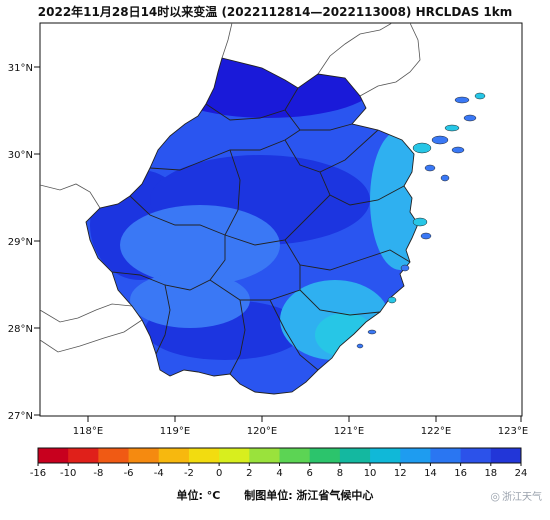  Describe the element at coordinates (370, 473) in the screenshot. I see `colorbar-tick-label: 10` at that location.